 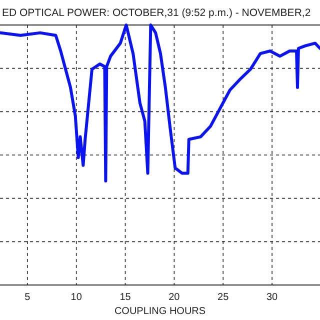 I want to click on x-tick-label: 10, so click(x=76, y=297).